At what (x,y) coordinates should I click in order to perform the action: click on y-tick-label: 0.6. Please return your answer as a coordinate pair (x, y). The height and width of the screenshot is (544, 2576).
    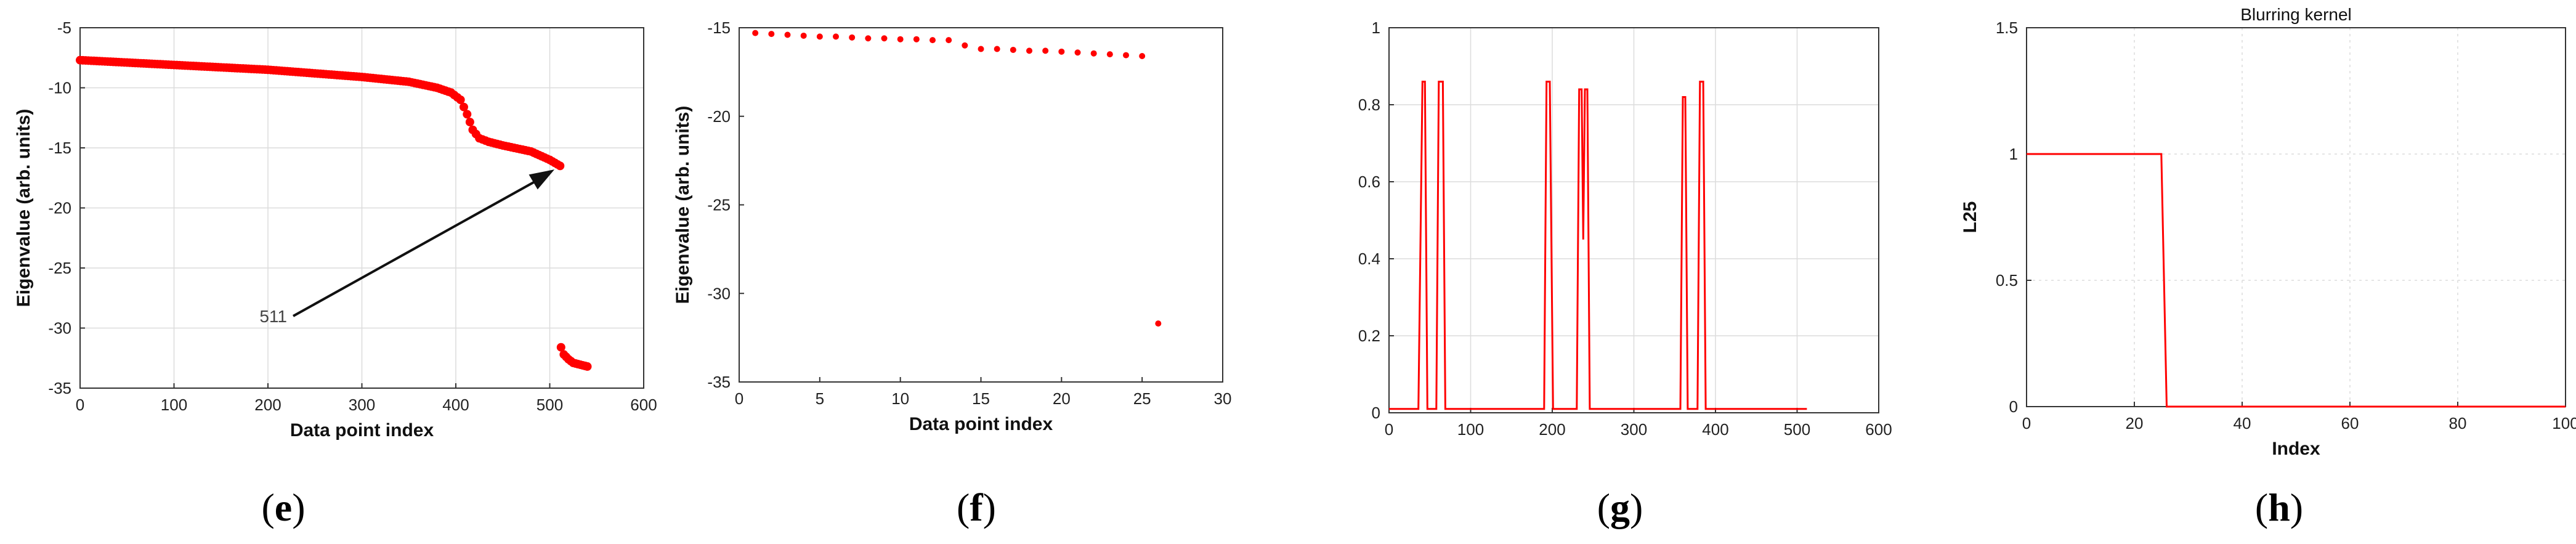
    Looking at the image, I should click on (1369, 182).